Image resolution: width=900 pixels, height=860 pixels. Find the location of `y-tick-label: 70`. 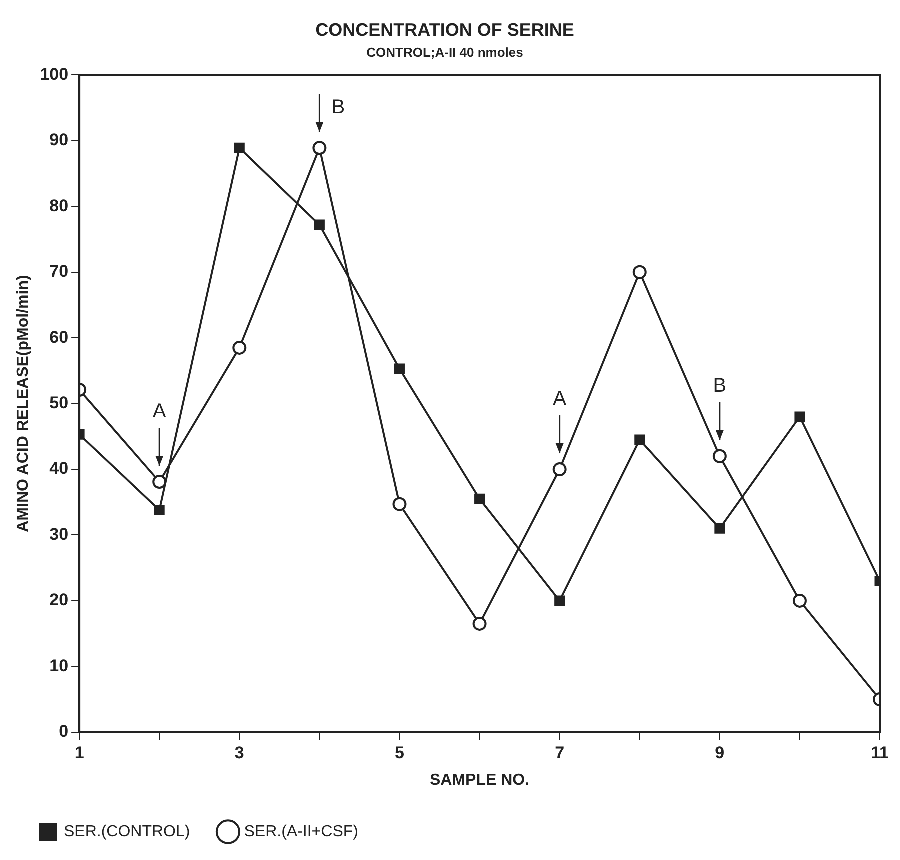

y-tick-label: 70 is located at coordinates (59, 272).